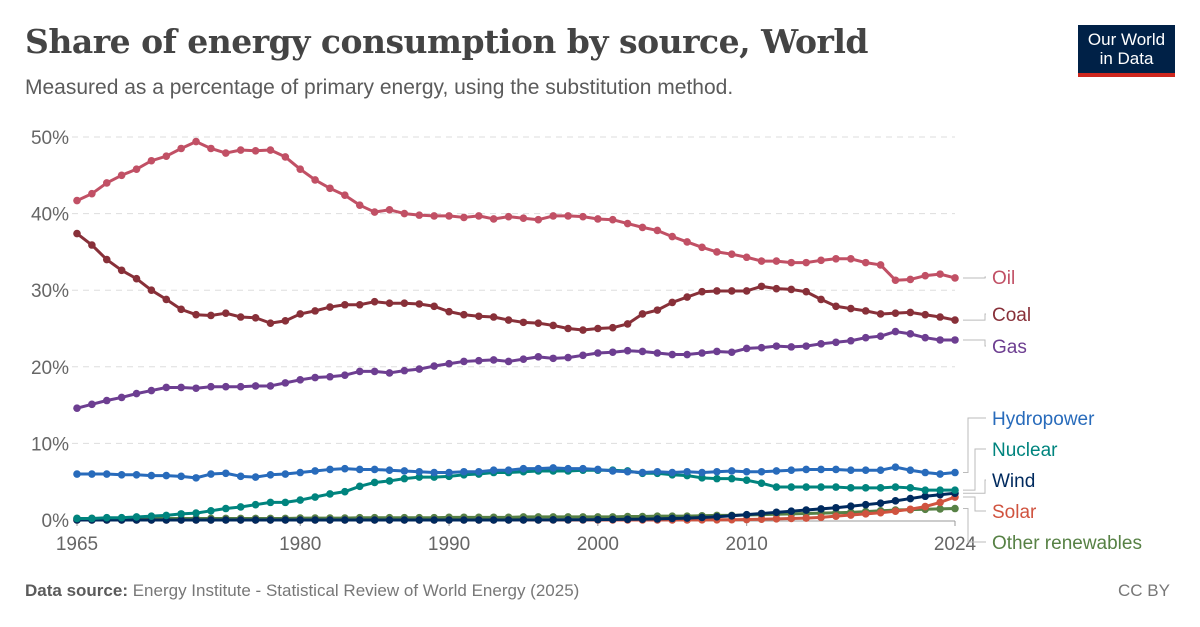 The height and width of the screenshot is (627, 1200). Describe the element at coordinates (300, 544) in the screenshot. I see `x-tick-label: 1980` at that location.